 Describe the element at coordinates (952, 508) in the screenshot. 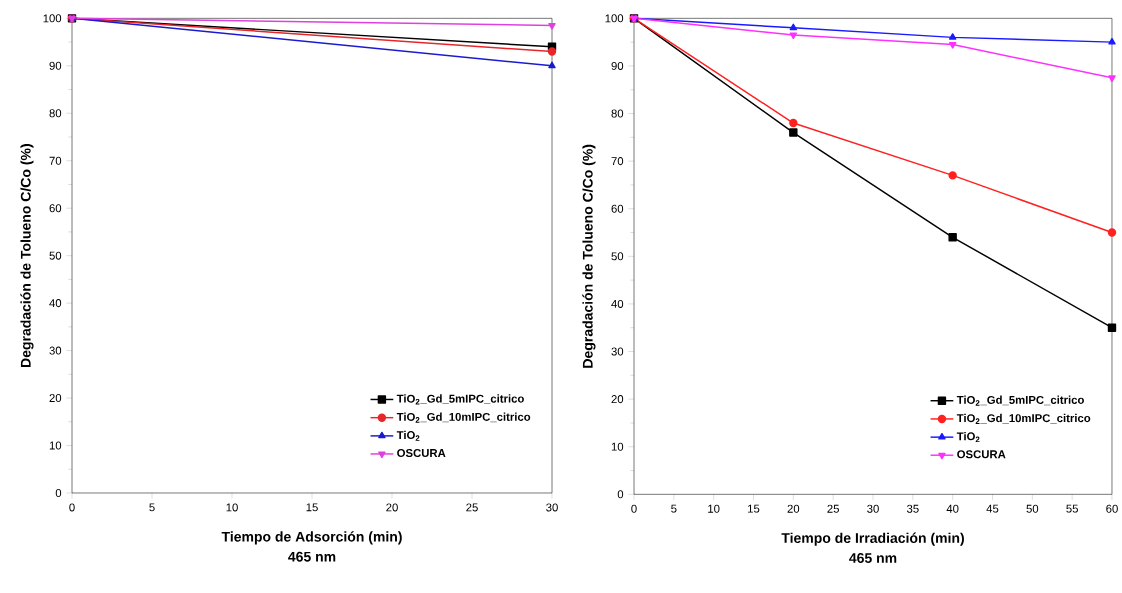

I see `x-tick-label: 40` at that location.